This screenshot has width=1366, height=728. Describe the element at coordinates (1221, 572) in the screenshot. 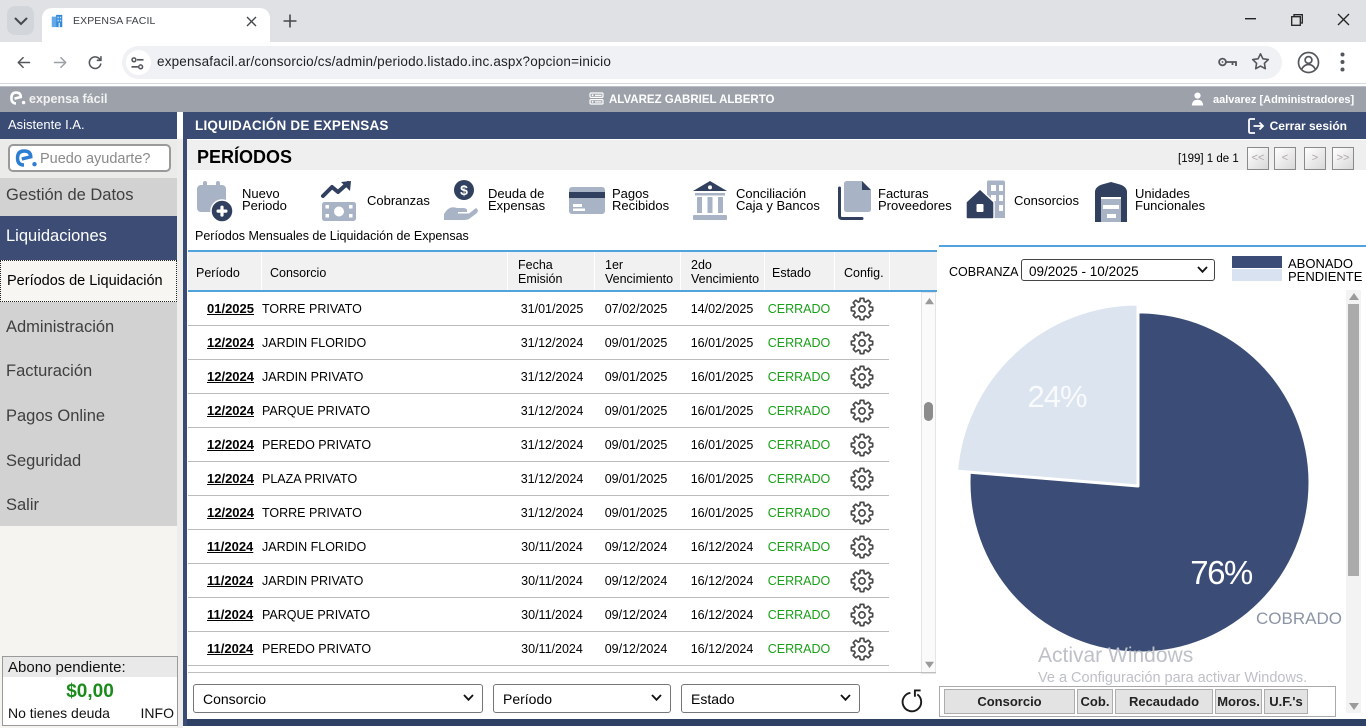

I see `svg-text: 76%` at that location.